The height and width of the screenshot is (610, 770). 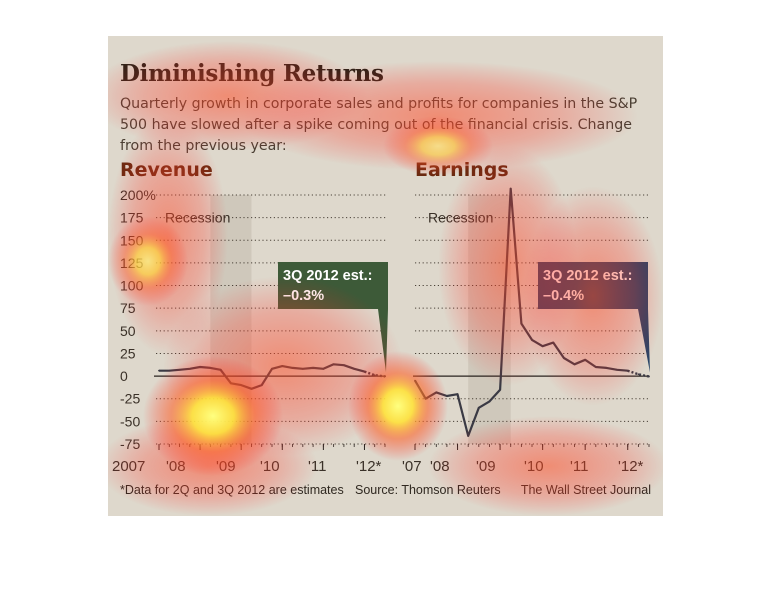 What do you see at coordinates (132, 240) in the screenshot?
I see `y-tick-label: 150` at bounding box center [132, 240].